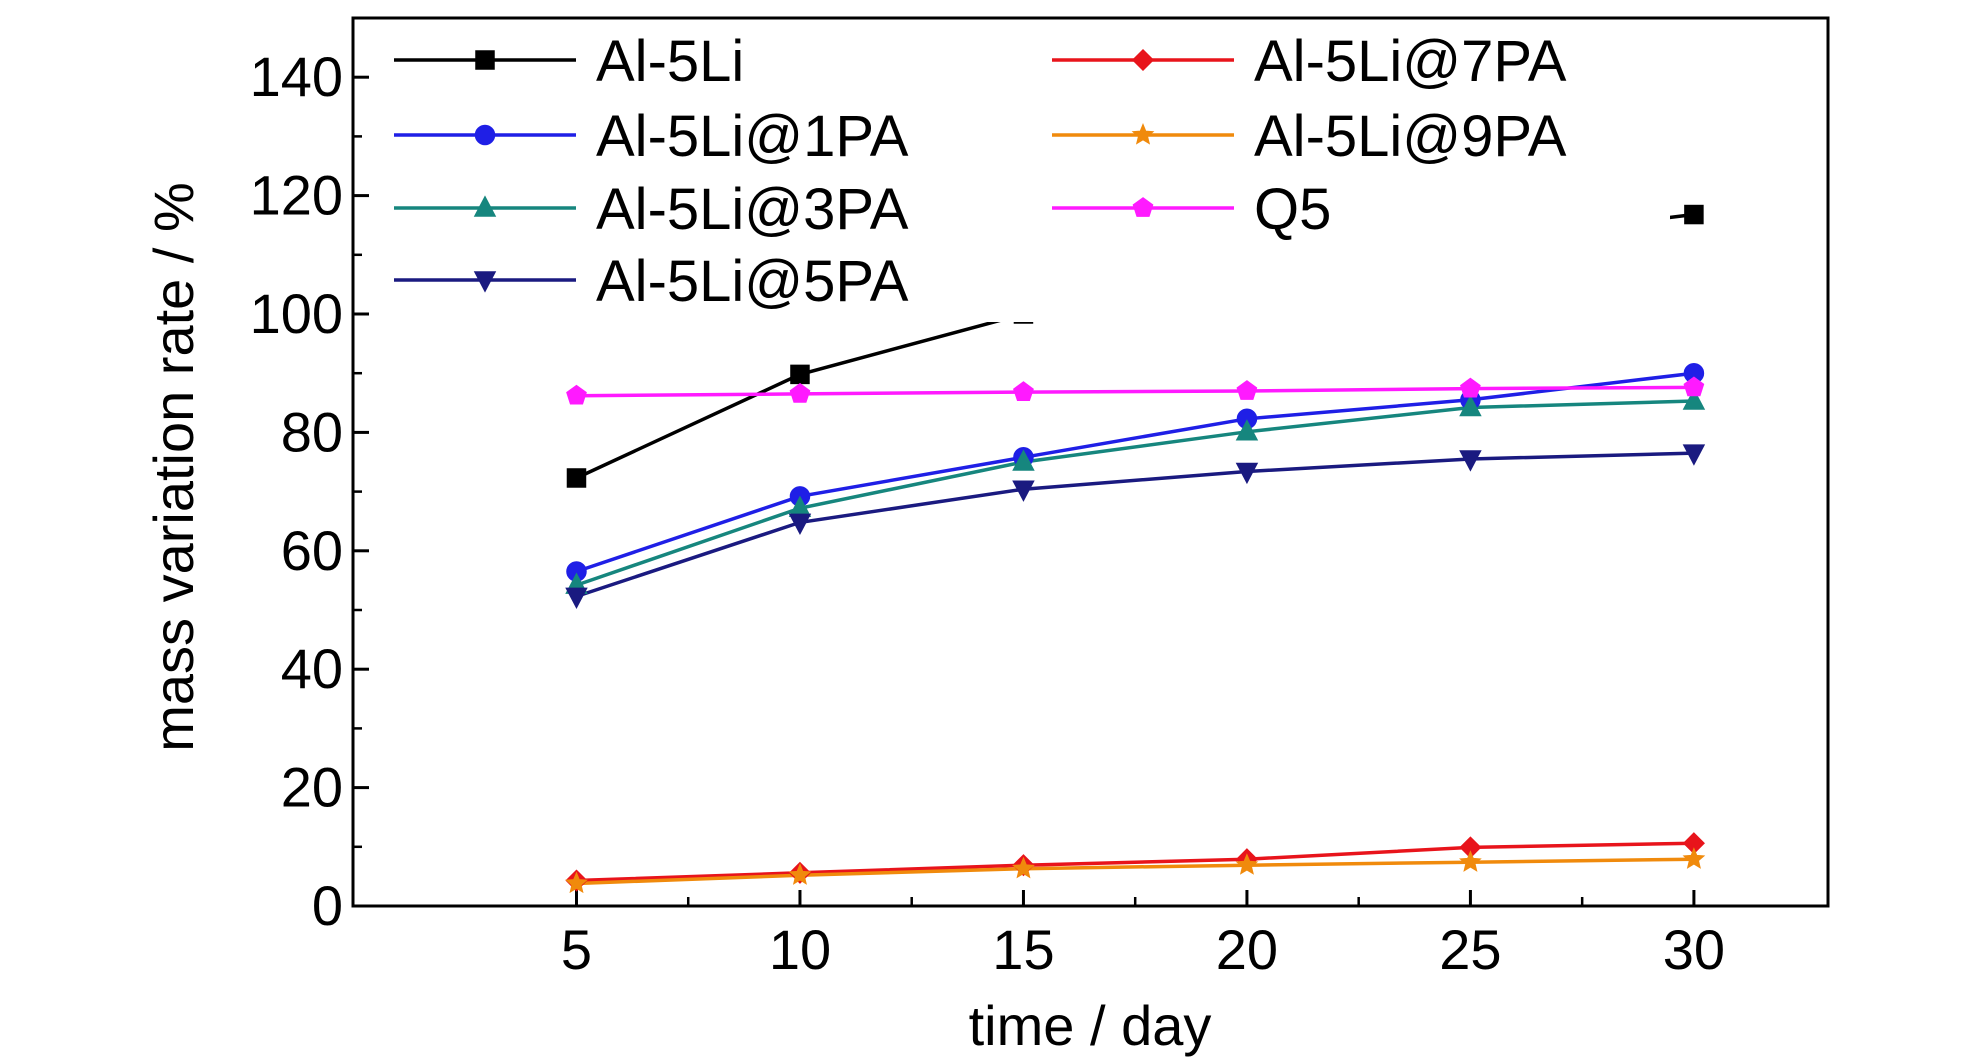 This screenshot has height=1063, width=1984. Describe the element at coordinates (296, 313) in the screenshot. I see `y-tick-label: 100` at that location.